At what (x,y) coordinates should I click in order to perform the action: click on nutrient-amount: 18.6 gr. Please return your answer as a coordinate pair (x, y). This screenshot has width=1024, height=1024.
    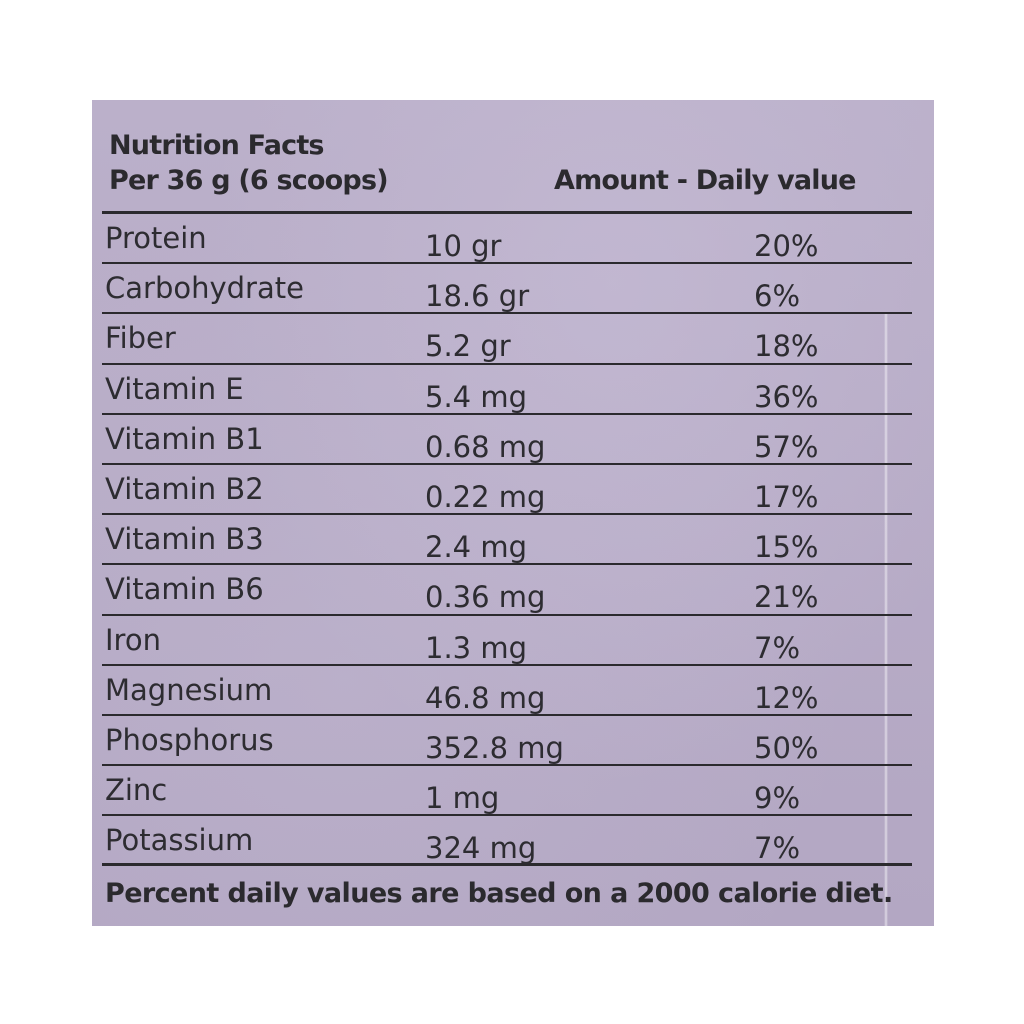
    Looking at the image, I should click on (477, 296).